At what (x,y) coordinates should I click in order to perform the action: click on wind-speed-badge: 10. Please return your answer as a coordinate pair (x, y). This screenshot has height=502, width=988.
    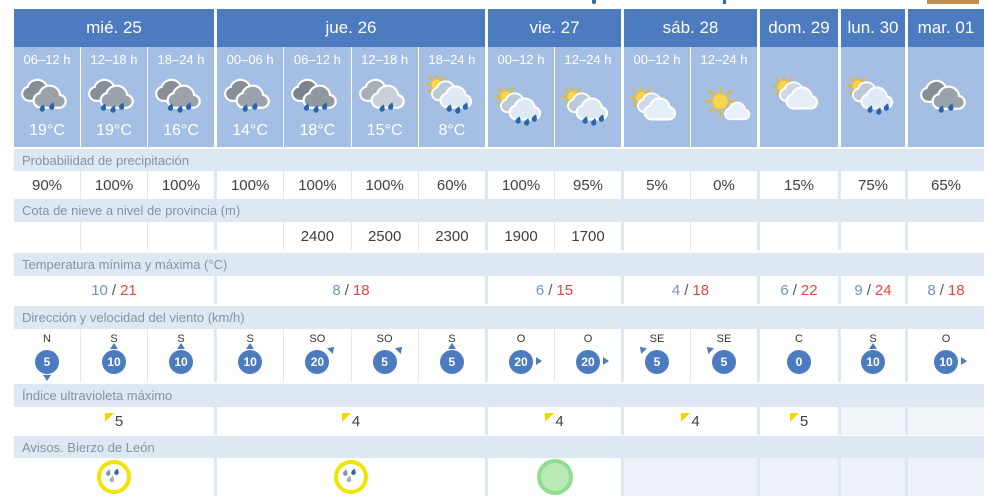
    Looking at the image, I should click on (250, 362).